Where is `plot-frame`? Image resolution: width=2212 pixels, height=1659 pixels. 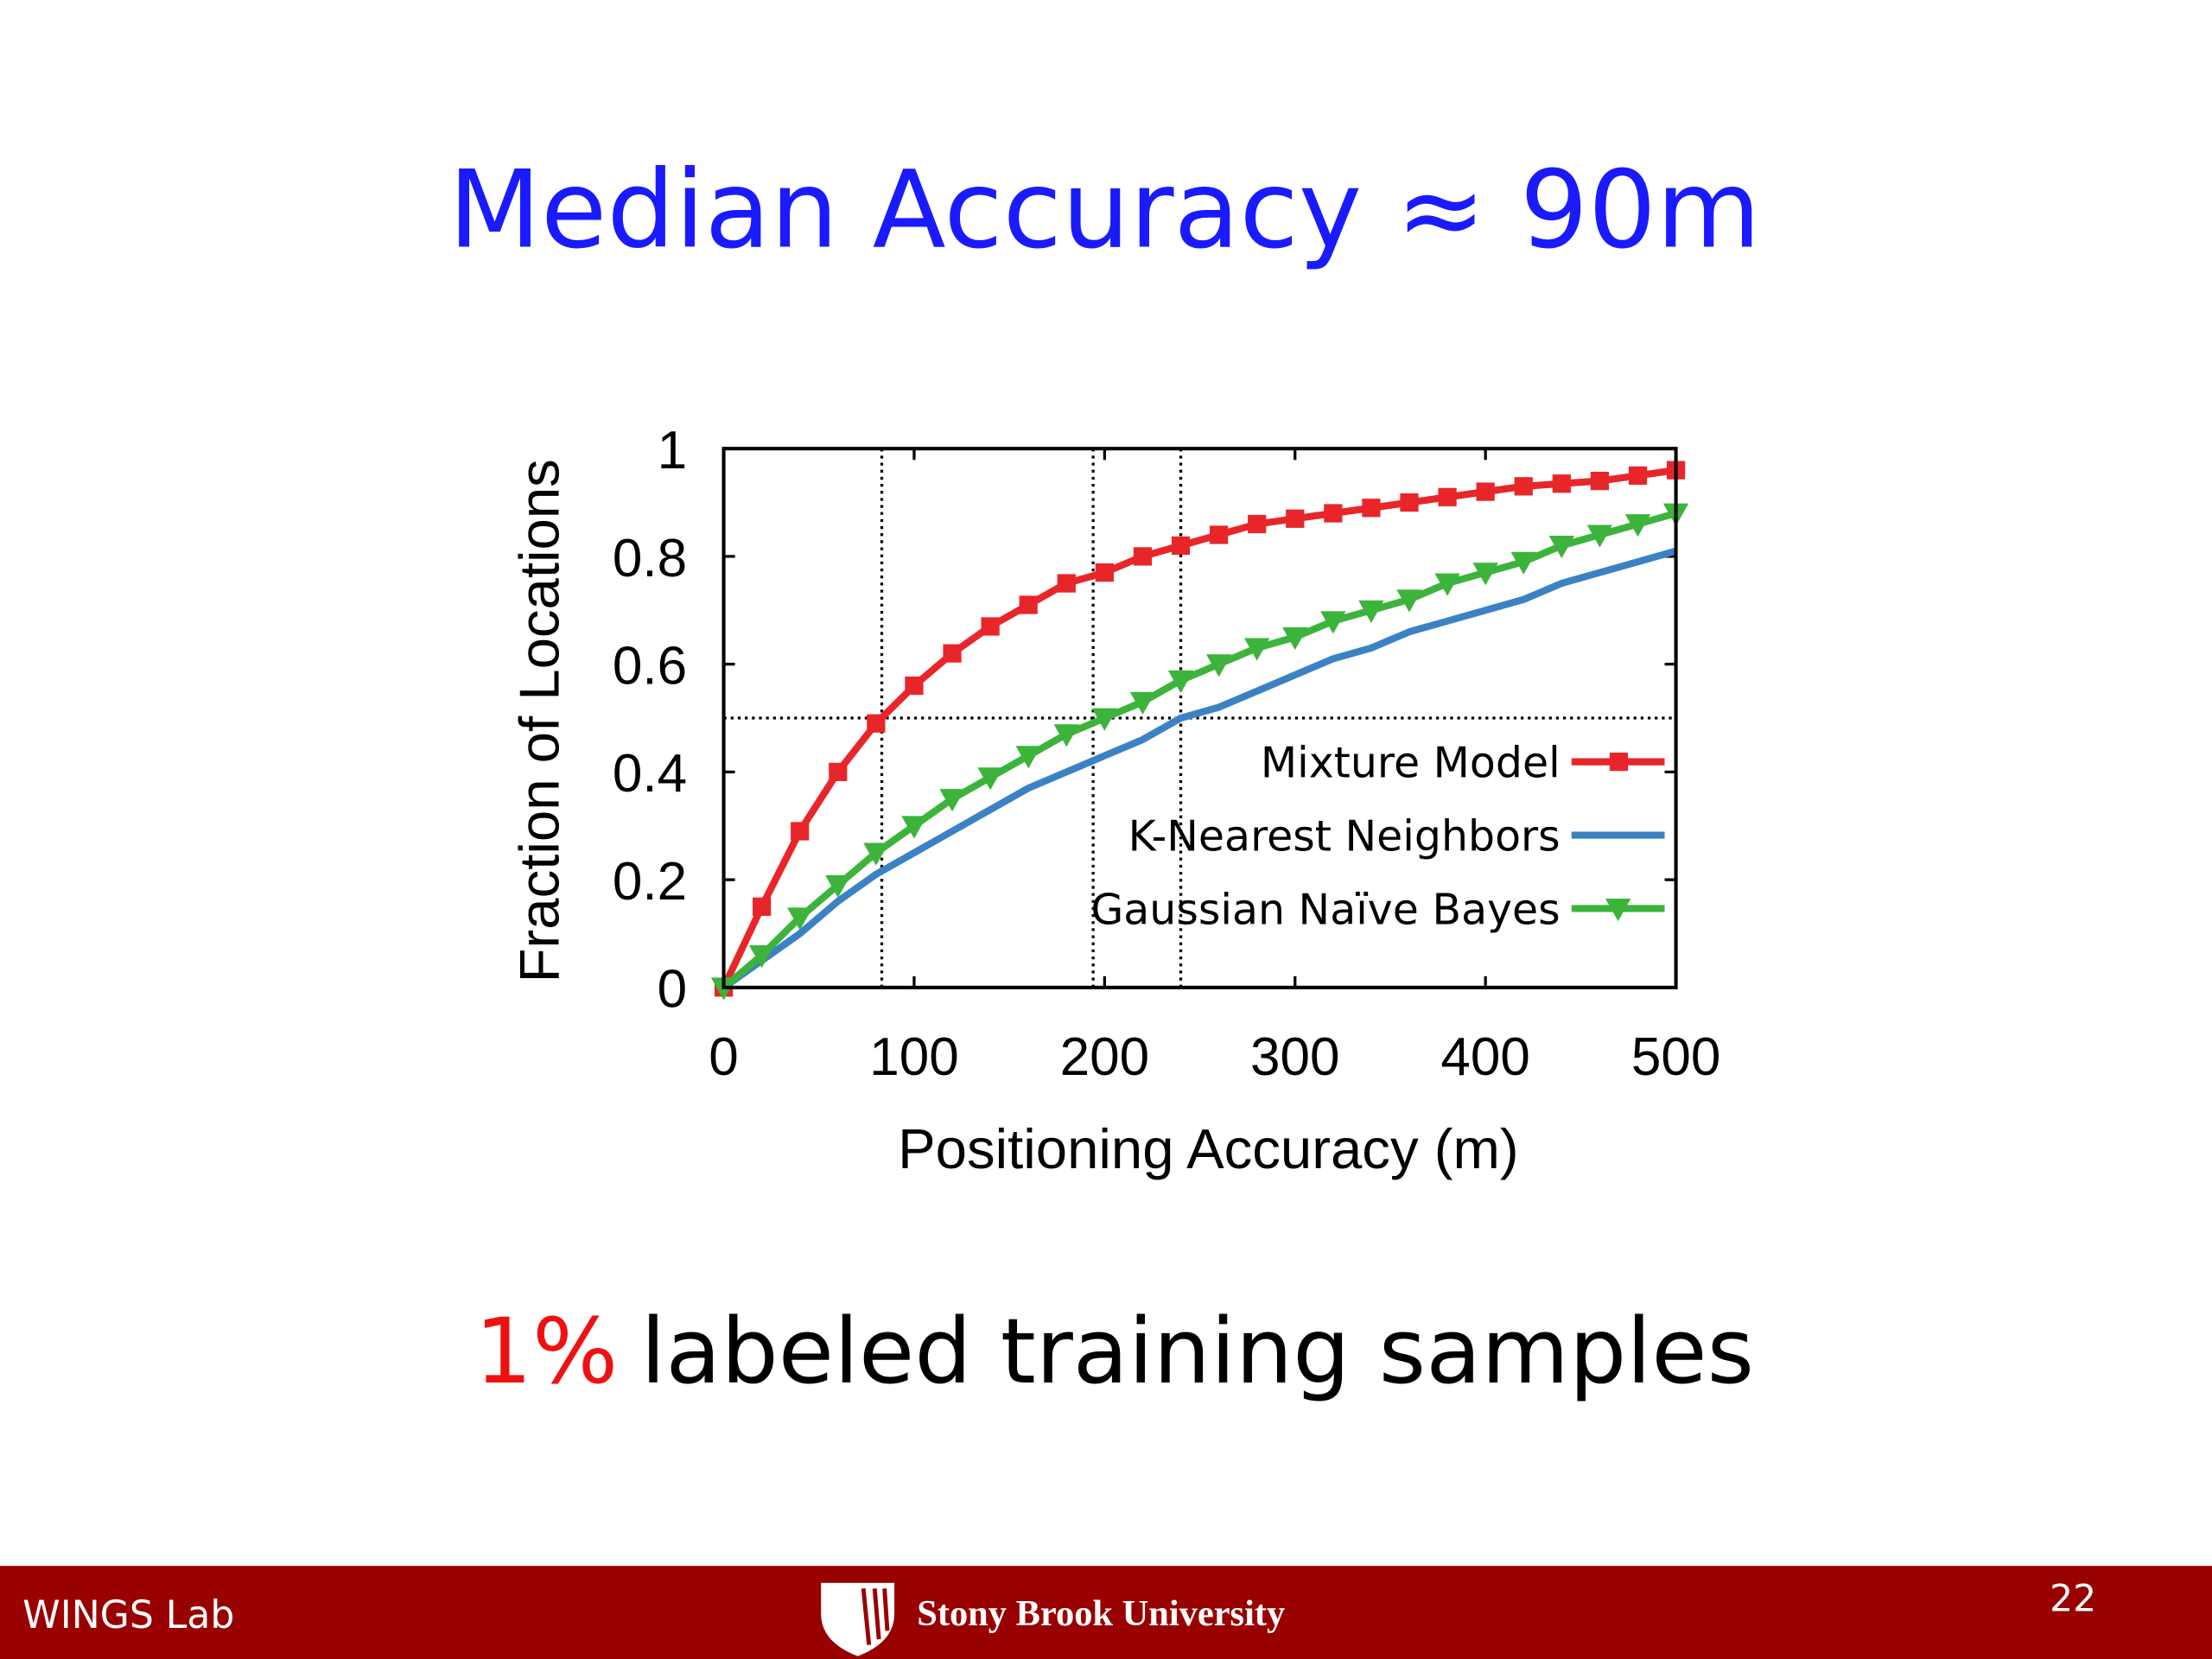
plot-frame is located at coordinates (1199, 718).